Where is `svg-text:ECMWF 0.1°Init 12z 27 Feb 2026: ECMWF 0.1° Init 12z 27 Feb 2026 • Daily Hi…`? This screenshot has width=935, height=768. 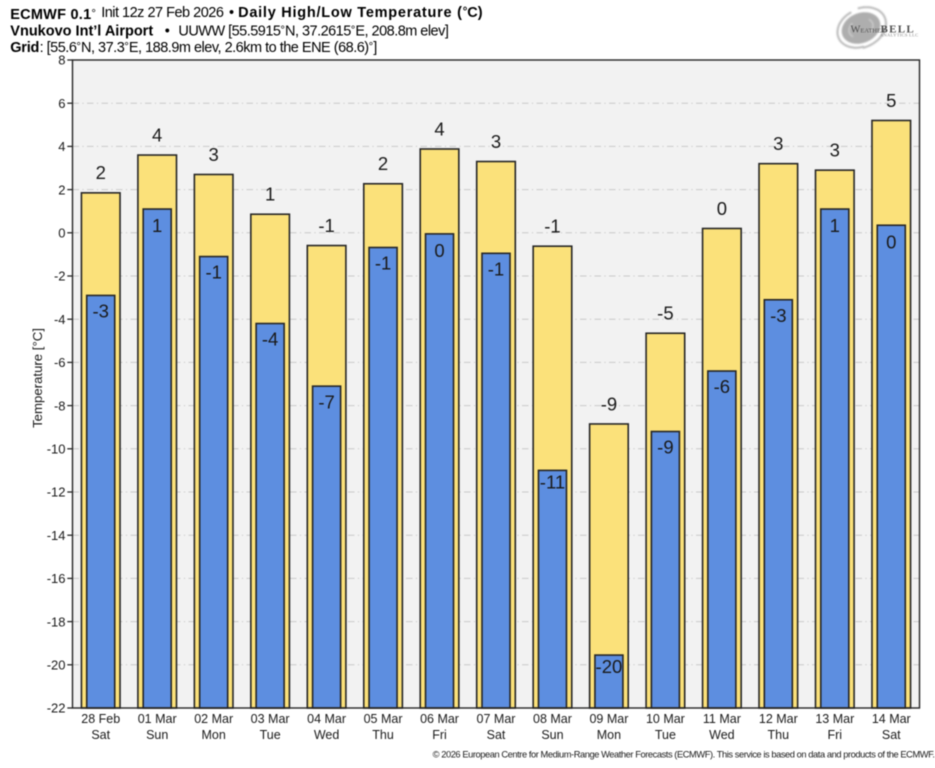
svg-text:ECMWF 0.1°Init 12z 27 Feb 2026: ECMWF 0.1° Init 12z 27 Feb 2026 • Daily Hi… is located at coordinates (246, 14).